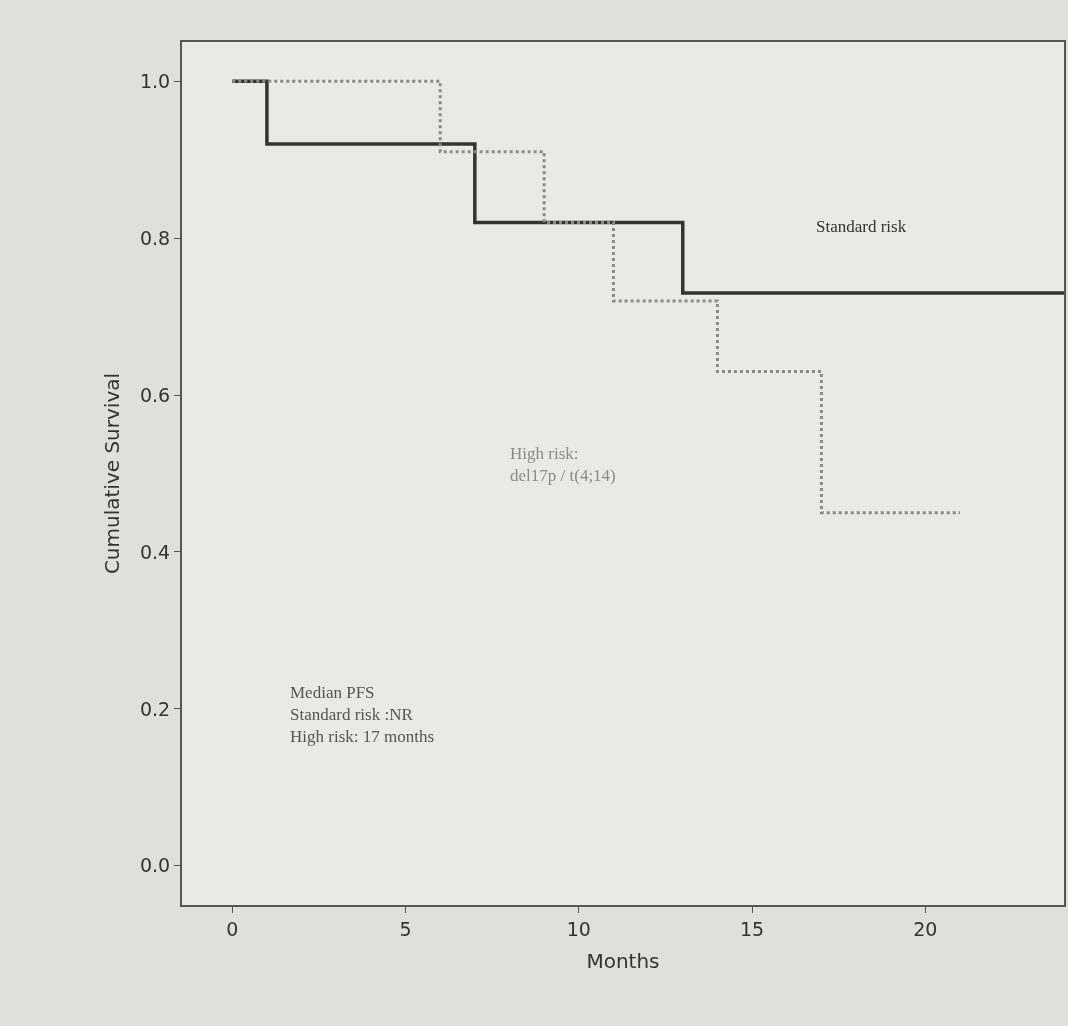 This screenshot has height=1026, width=1068. Describe the element at coordinates (578, 928) in the screenshot. I see `x-tick-label: 10` at that location.